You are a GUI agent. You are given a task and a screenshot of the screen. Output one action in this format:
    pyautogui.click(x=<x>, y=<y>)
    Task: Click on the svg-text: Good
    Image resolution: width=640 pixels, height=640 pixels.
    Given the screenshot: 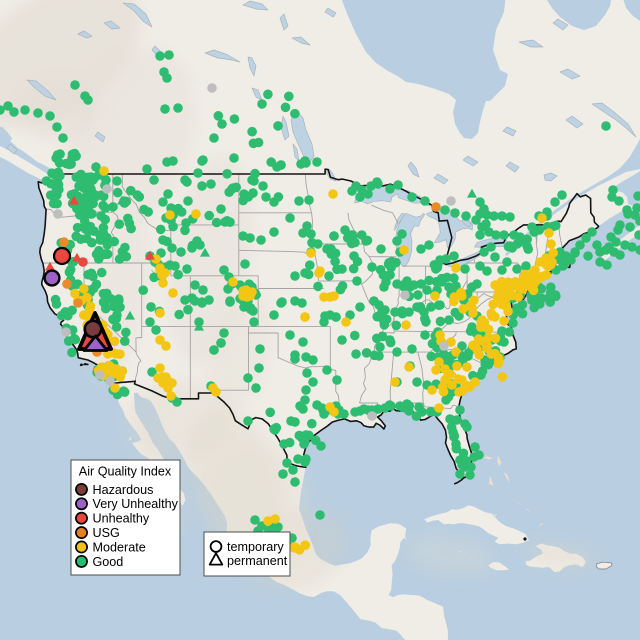 What is the action you would take?
    pyautogui.click(x=108, y=562)
    